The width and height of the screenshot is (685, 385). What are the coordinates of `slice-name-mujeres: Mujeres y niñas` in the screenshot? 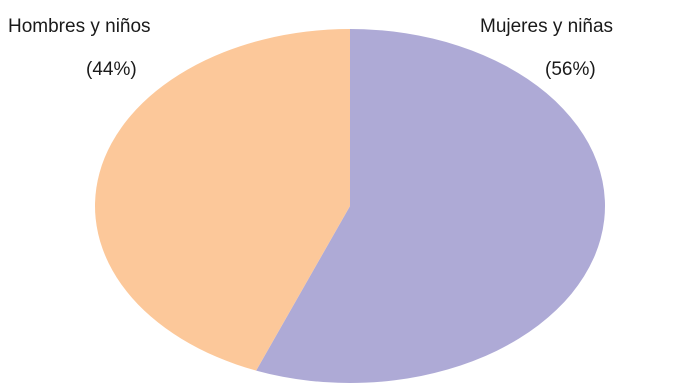 It's located at (546, 26).